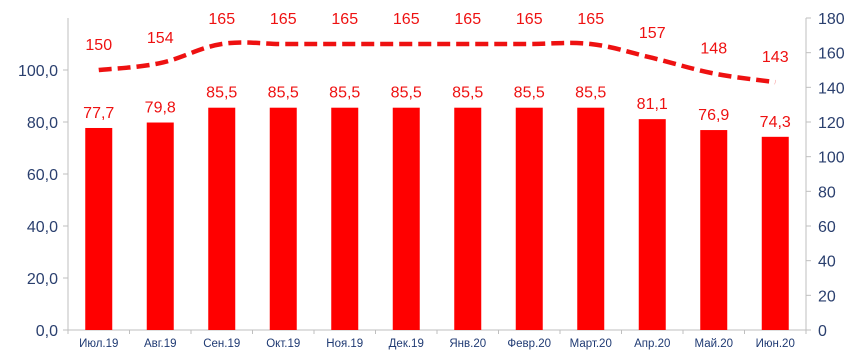  I want to click on right-tick-label: 40, so click(827, 262).